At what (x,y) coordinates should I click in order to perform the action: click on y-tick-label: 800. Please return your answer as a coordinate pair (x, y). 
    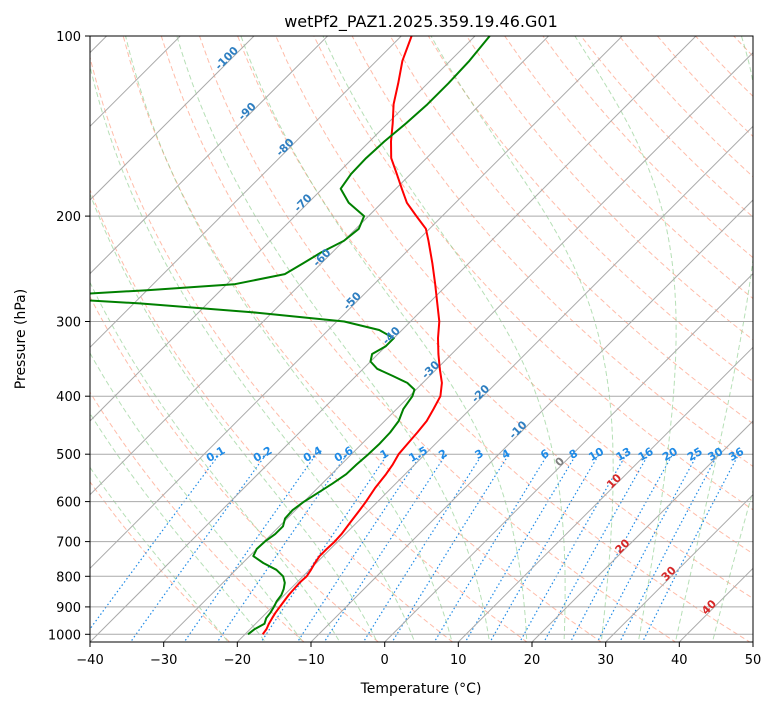
    Looking at the image, I should click on (68, 577).